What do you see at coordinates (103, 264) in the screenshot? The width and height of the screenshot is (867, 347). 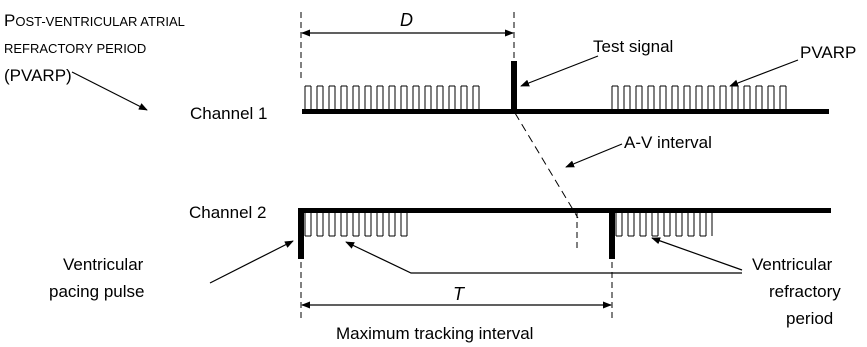 I see `ventricular-pacing-label-line1: Ventricular` at bounding box center [103, 264].